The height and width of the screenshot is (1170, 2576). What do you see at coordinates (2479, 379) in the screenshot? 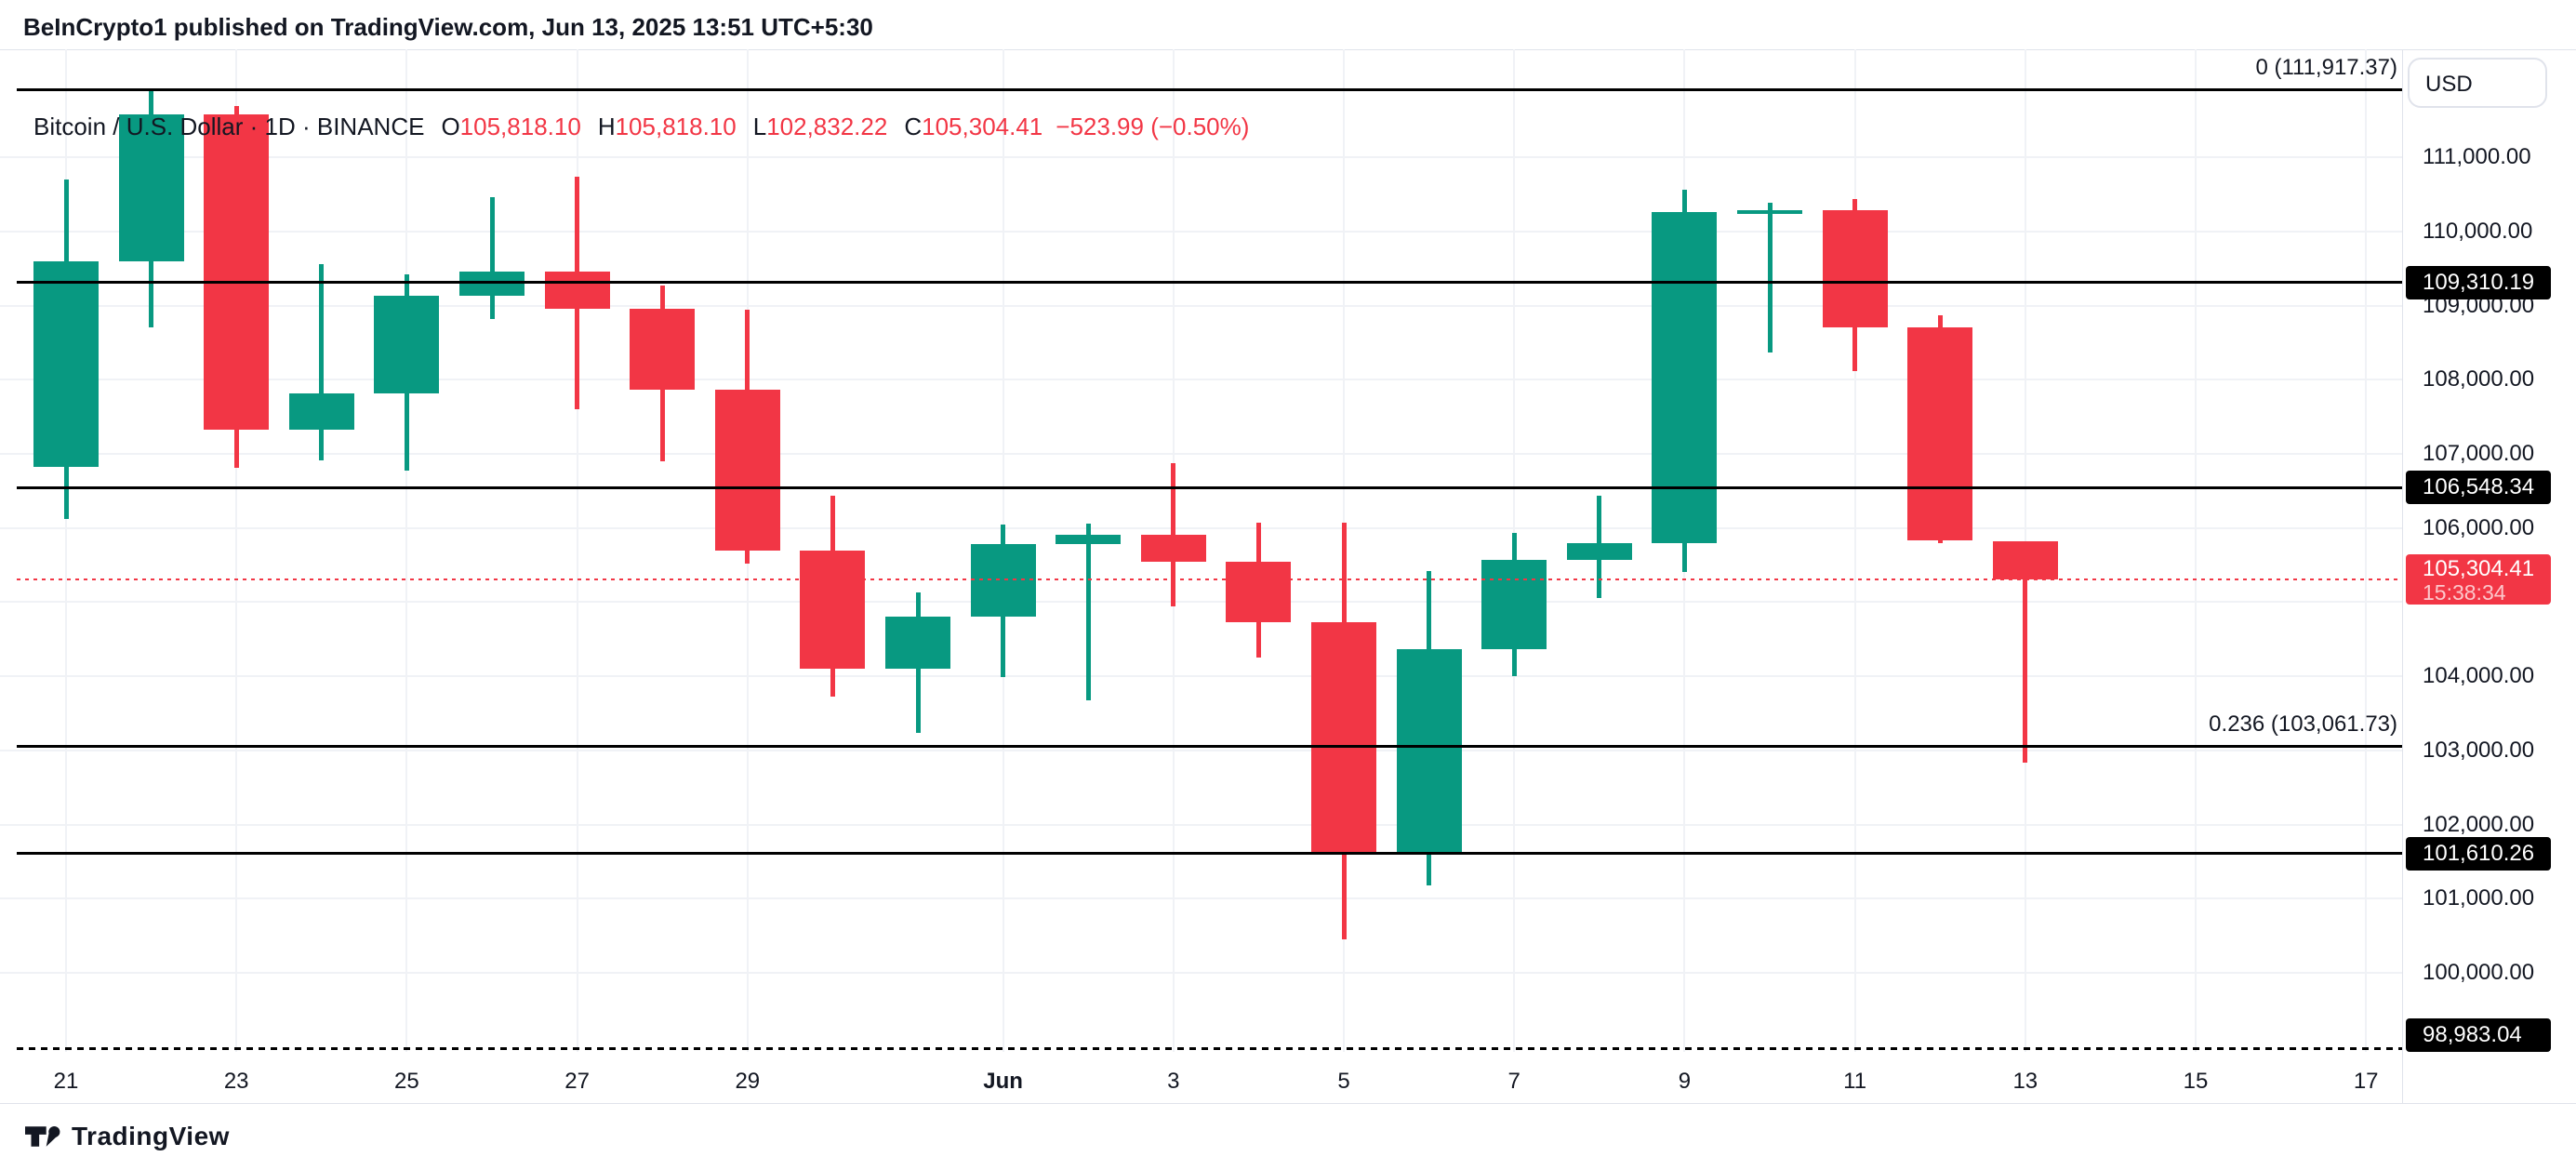
I see `price-tick-label: 108,000.00` at bounding box center [2479, 379].